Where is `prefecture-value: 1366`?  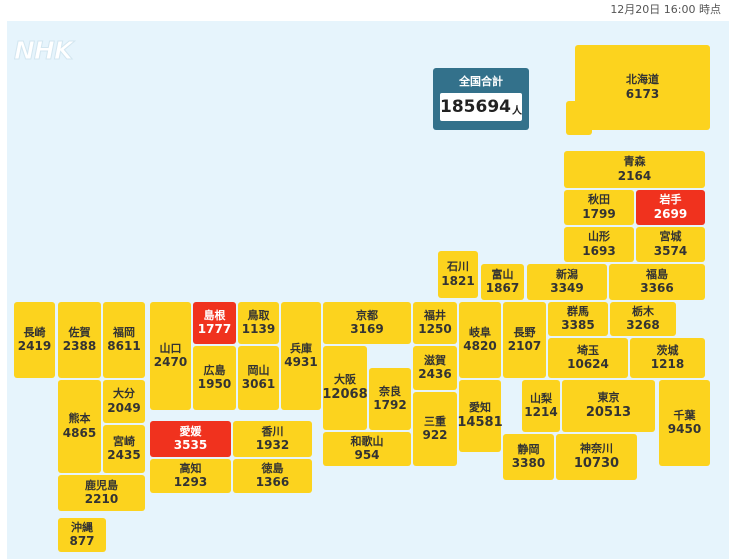 prefecture-value: 1366 is located at coordinates (272, 482).